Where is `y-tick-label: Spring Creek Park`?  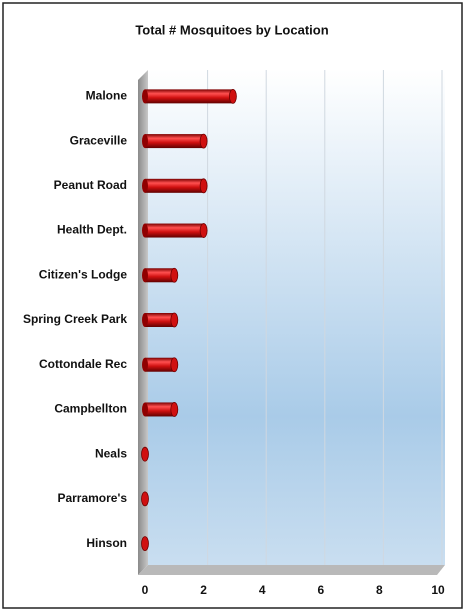
y-tick-label: Spring Creek Park is located at coordinates (75, 319).